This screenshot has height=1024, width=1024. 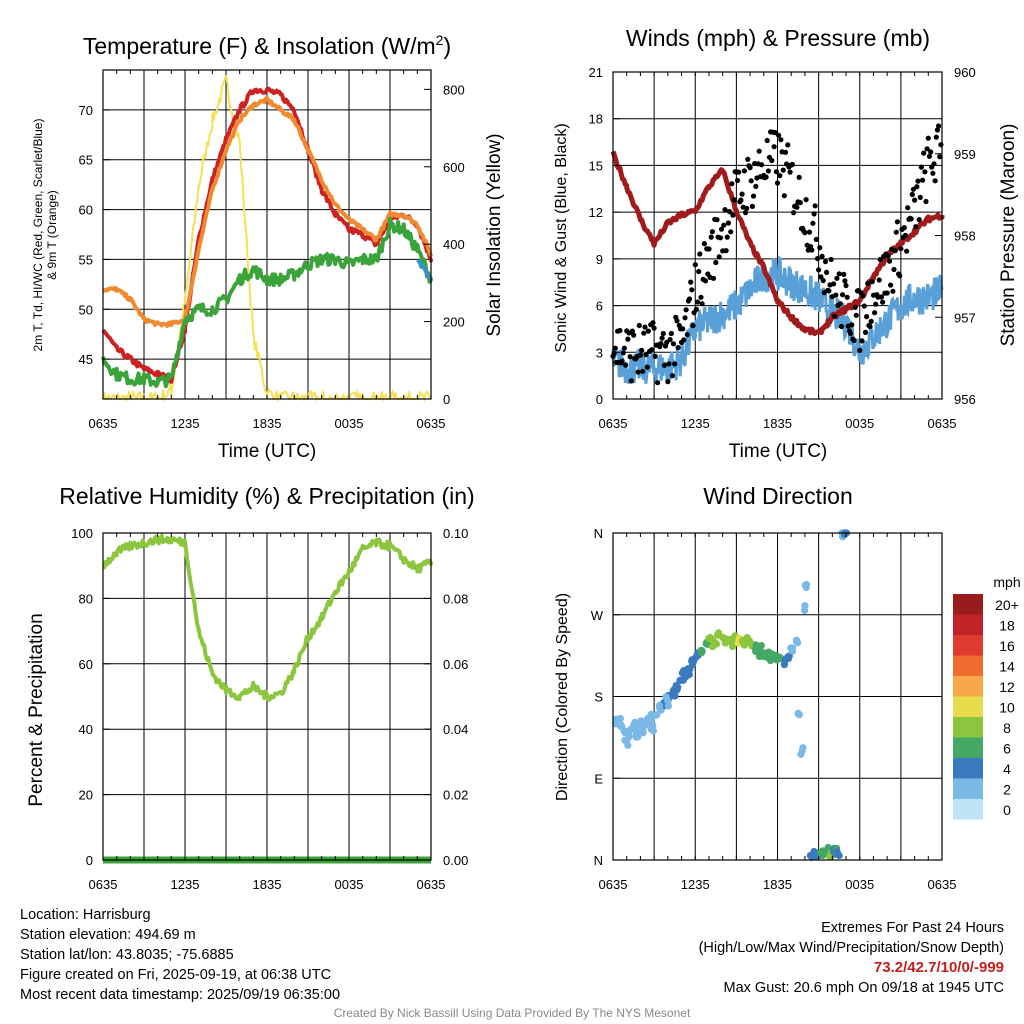 What do you see at coordinates (455, 729) in the screenshot?
I see `rh-y2tick-label: 0.04` at bounding box center [455, 729].